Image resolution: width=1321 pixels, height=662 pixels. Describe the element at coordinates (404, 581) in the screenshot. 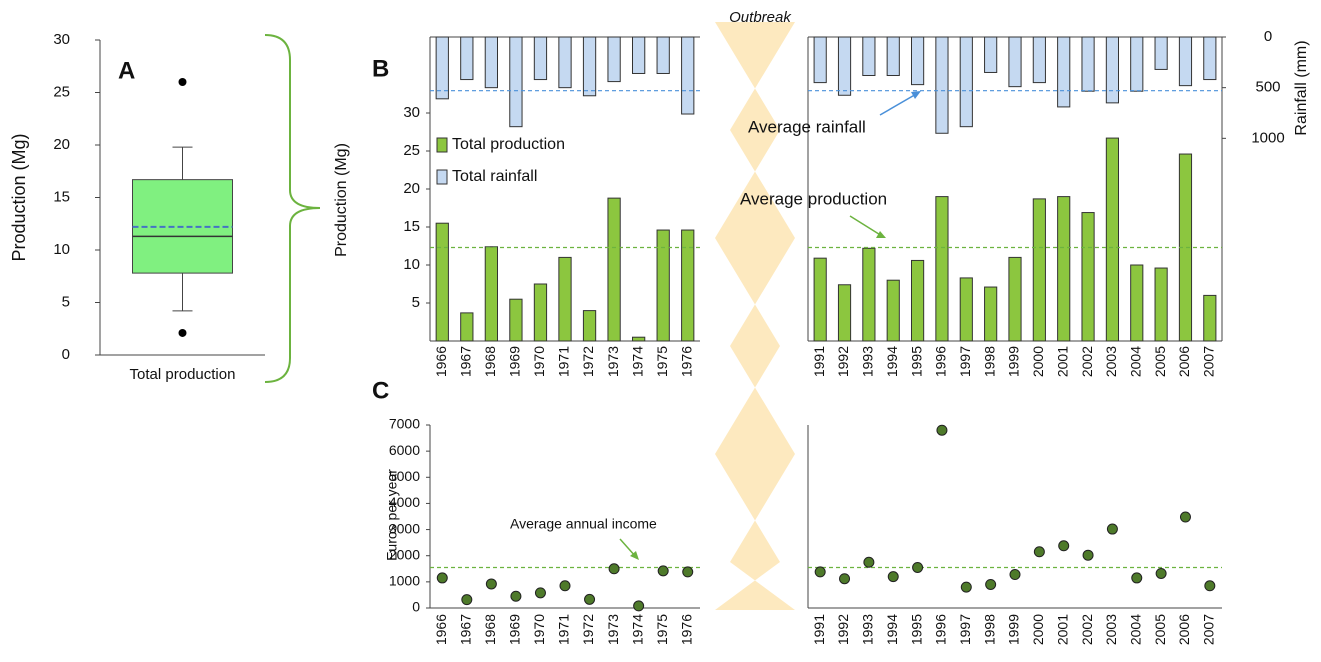

I see `y-tick-label: 1000` at that location.